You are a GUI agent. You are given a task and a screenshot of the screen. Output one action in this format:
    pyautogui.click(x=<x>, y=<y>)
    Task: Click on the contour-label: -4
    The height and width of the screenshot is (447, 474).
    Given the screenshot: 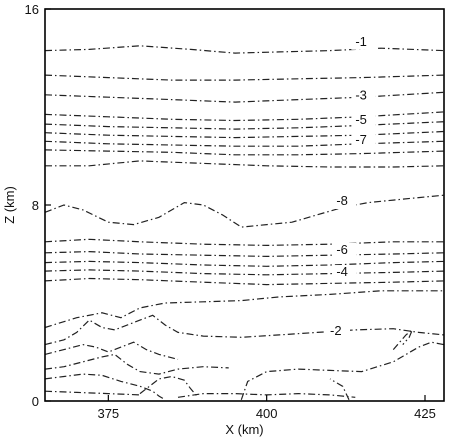 What is the action you would take?
    pyautogui.click(x=342, y=271)
    